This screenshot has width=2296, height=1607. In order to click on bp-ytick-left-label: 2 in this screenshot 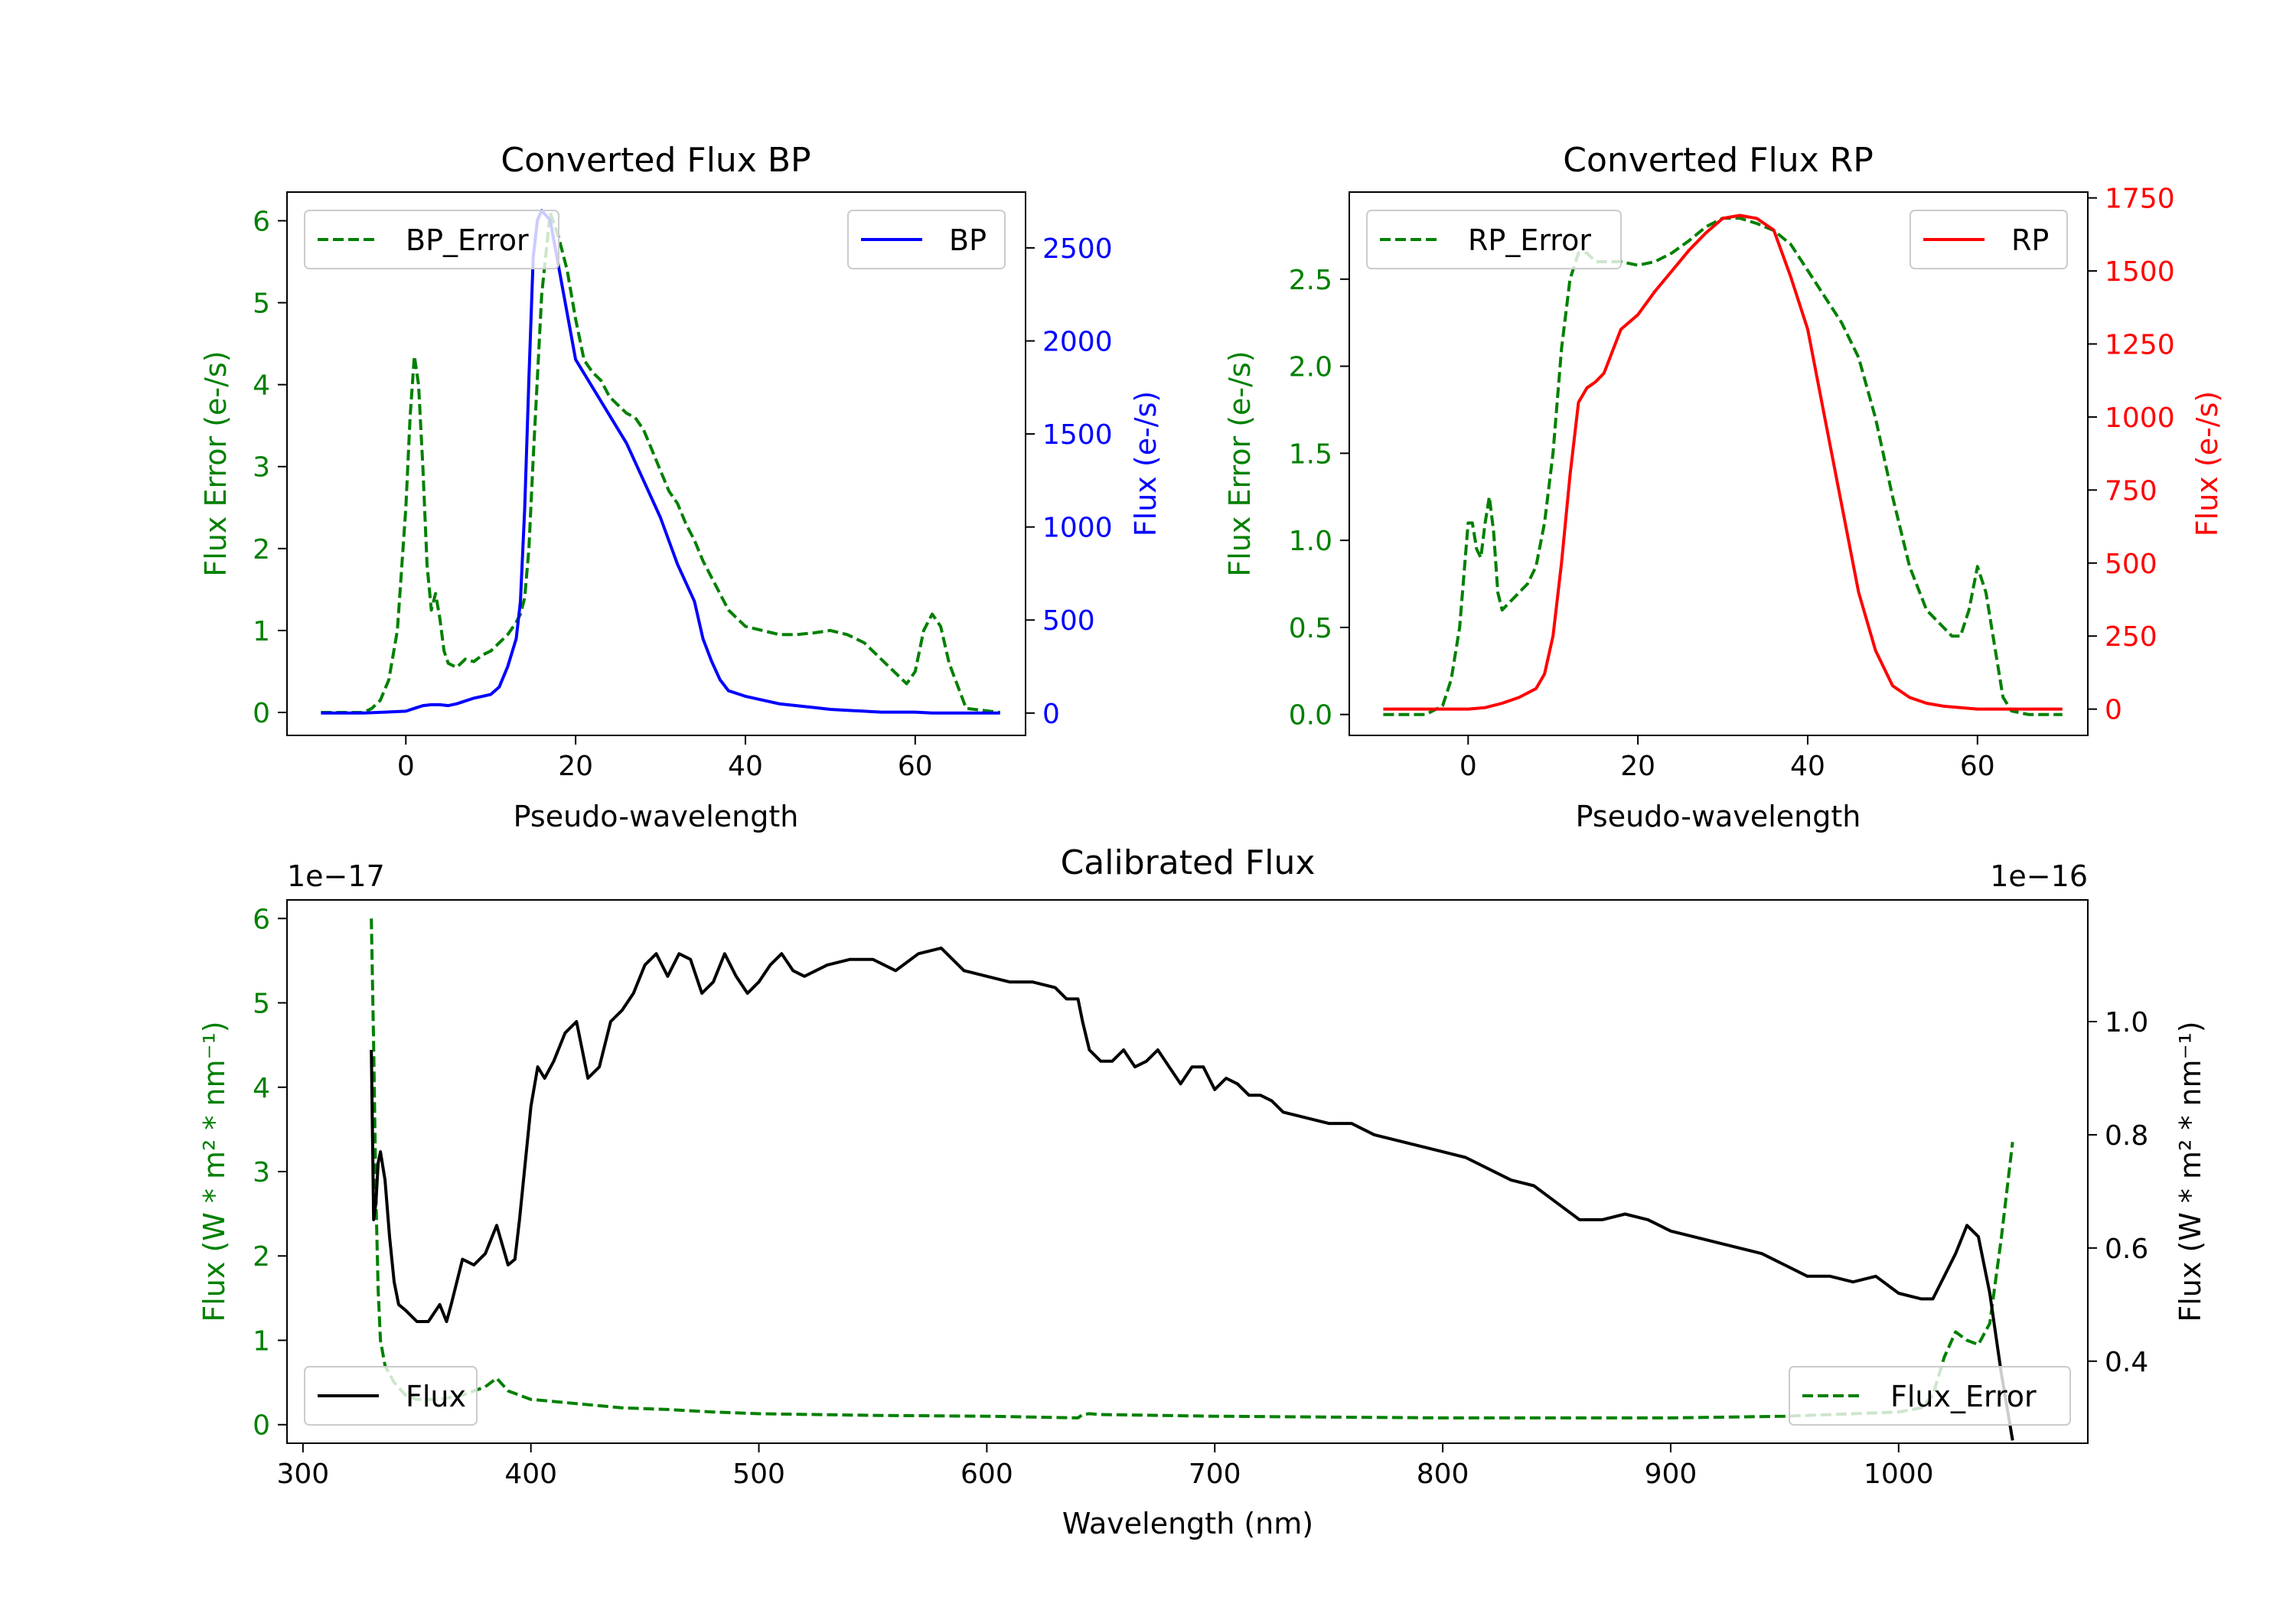, I will do `click(261, 550)`.